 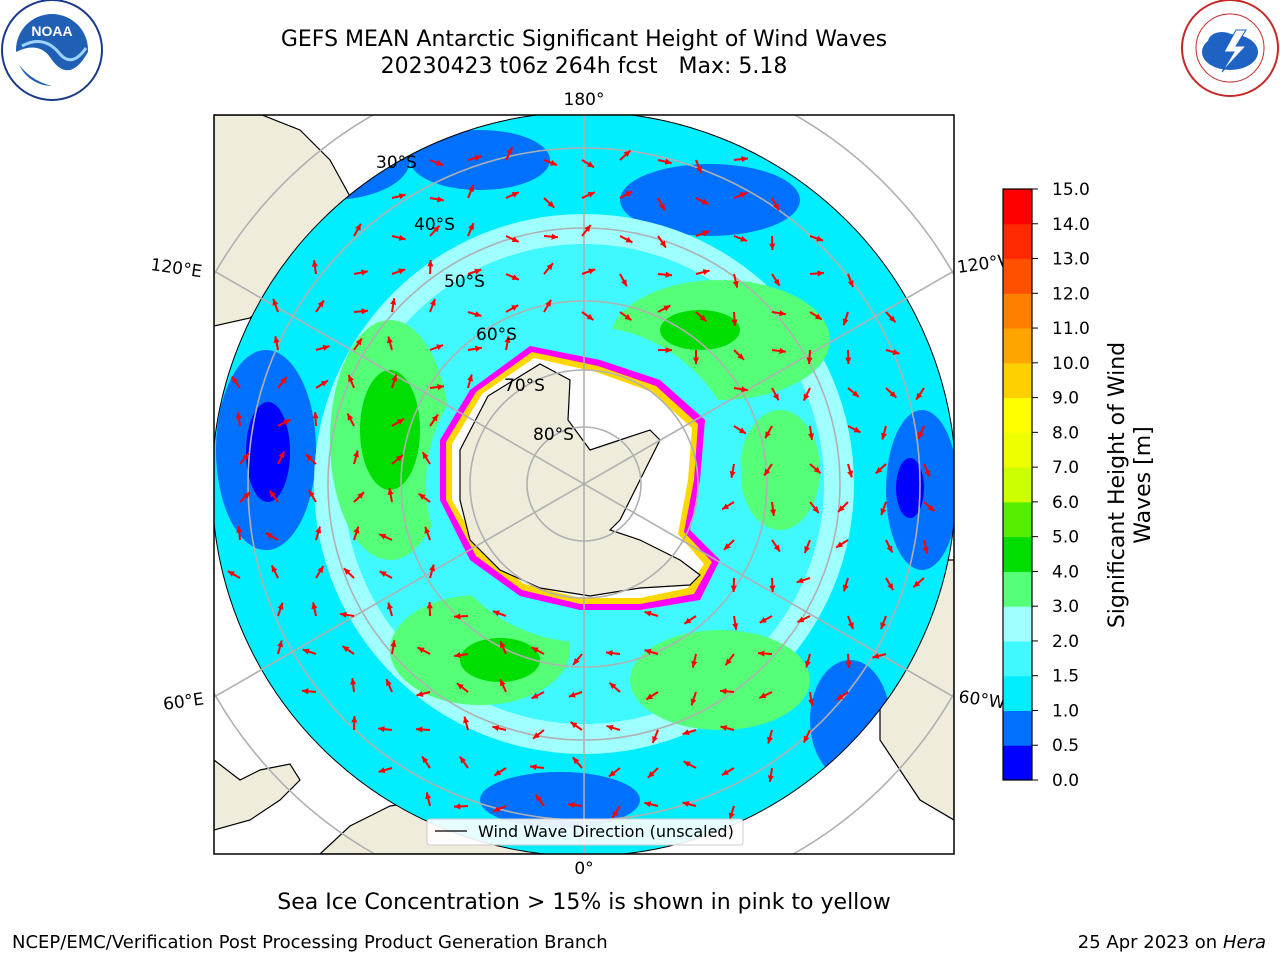 What do you see at coordinates (1065, 642) in the screenshot?
I see `colorbar-tick-label: 2.0` at bounding box center [1065, 642].